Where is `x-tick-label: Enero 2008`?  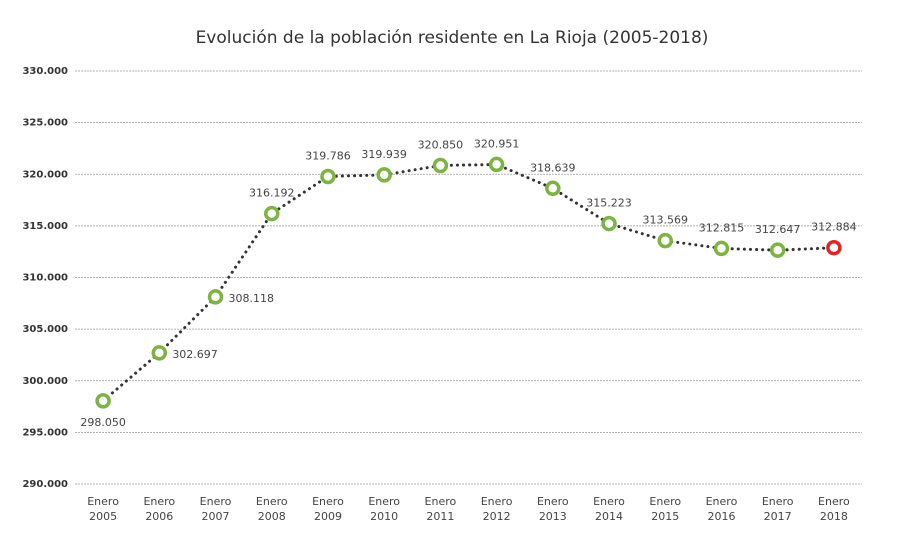 x-tick-label: Enero 2008 is located at coordinates (271, 509).